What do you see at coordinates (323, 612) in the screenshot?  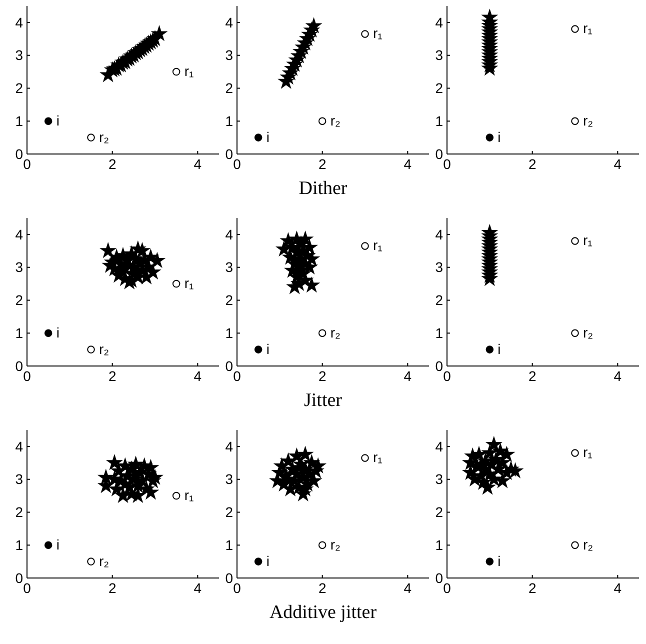 I see `x-axis-title: Additive jitter` at bounding box center [323, 612].